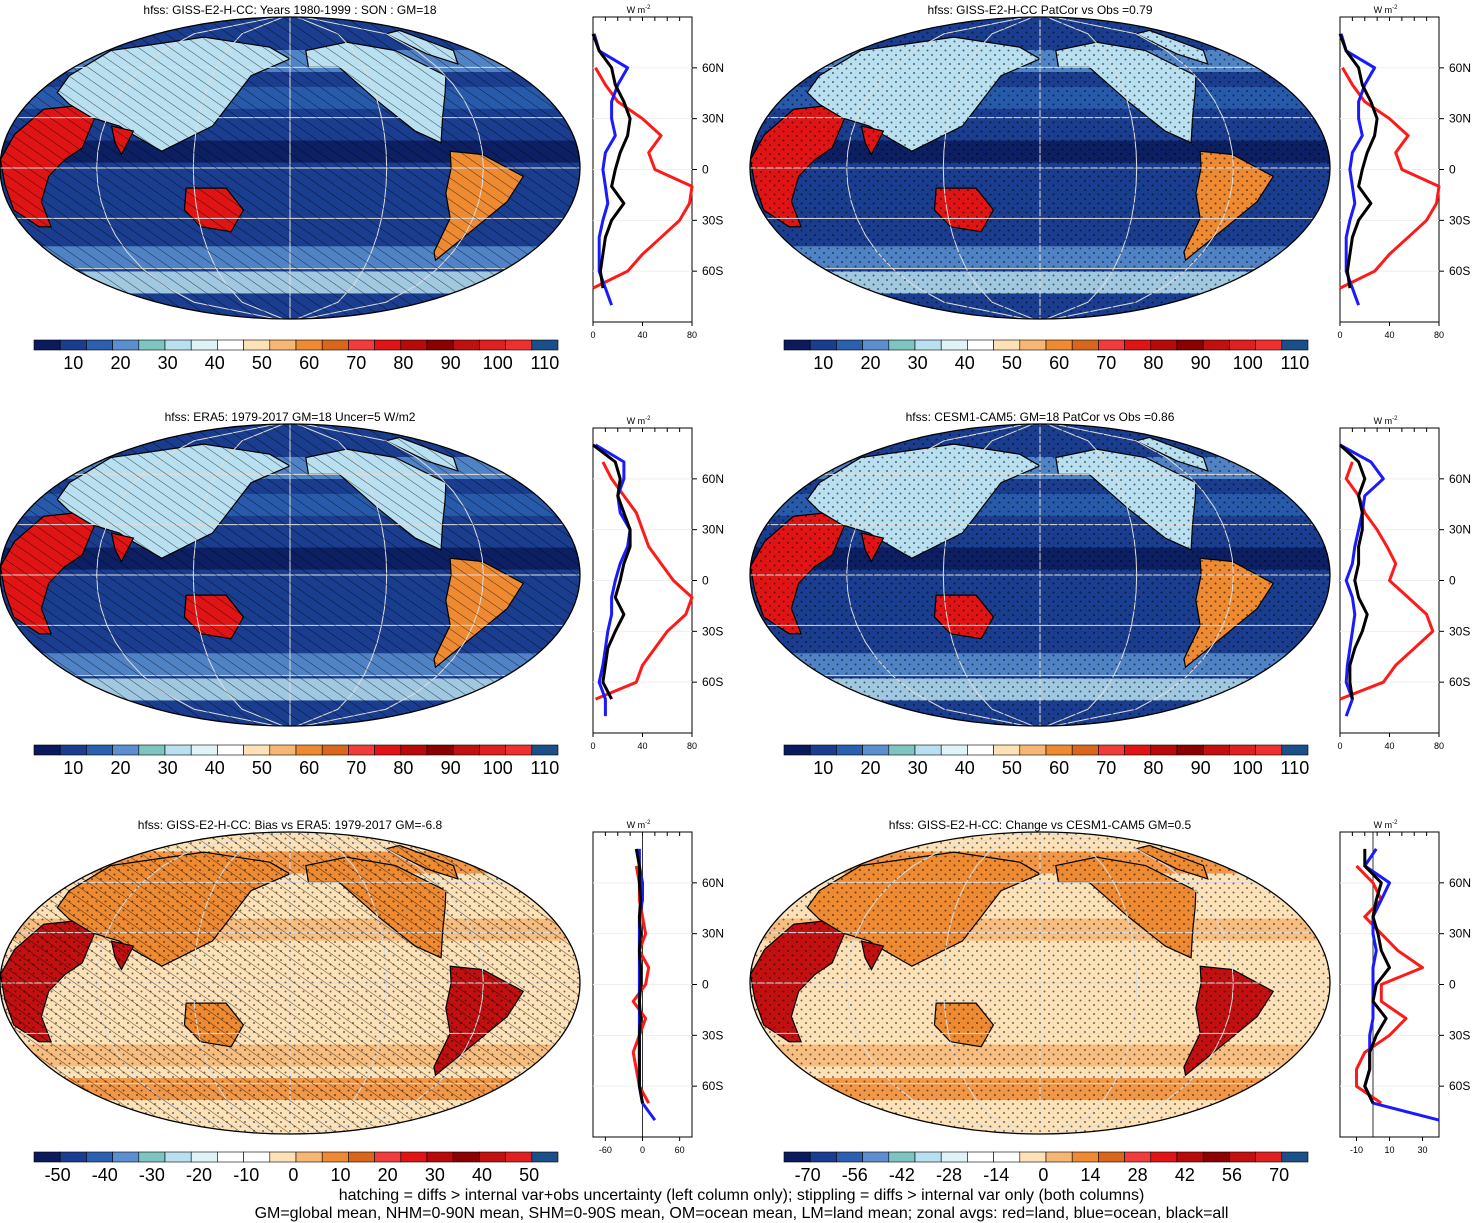  What do you see at coordinates (58, 1175) in the screenshot?
I see `colorbar-label: -50` at bounding box center [58, 1175].